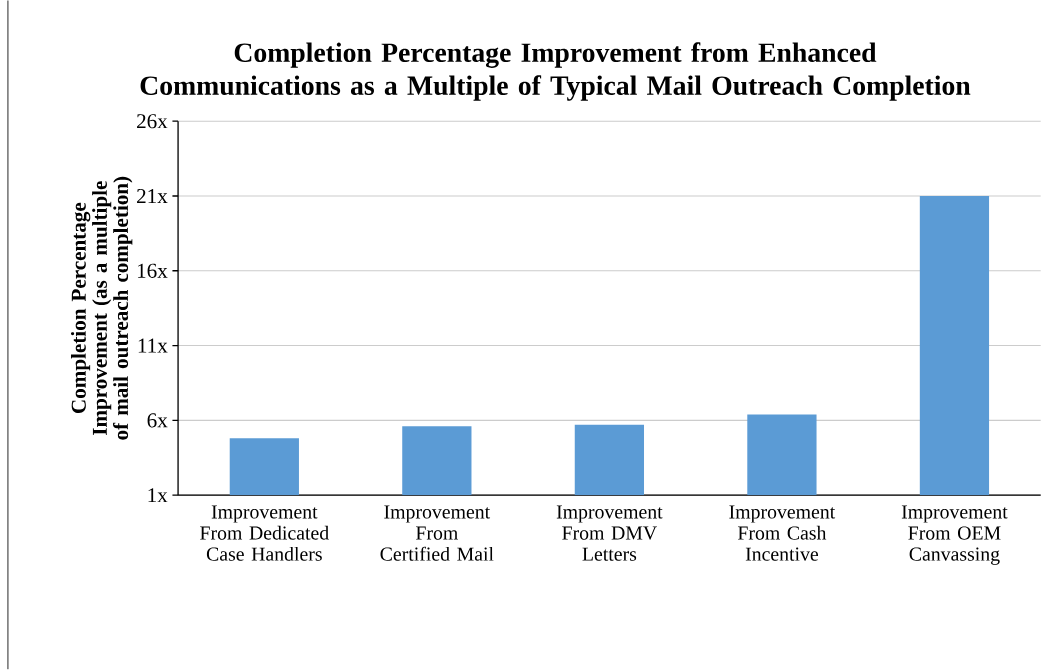 The width and height of the screenshot is (1054, 670). What do you see at coordinates (102, 308) in the screenshot?
I see `y-axis-title: Completion Percentage Improvement (as a multiple of mail outreach completion)` at bounding box center [102, 308].